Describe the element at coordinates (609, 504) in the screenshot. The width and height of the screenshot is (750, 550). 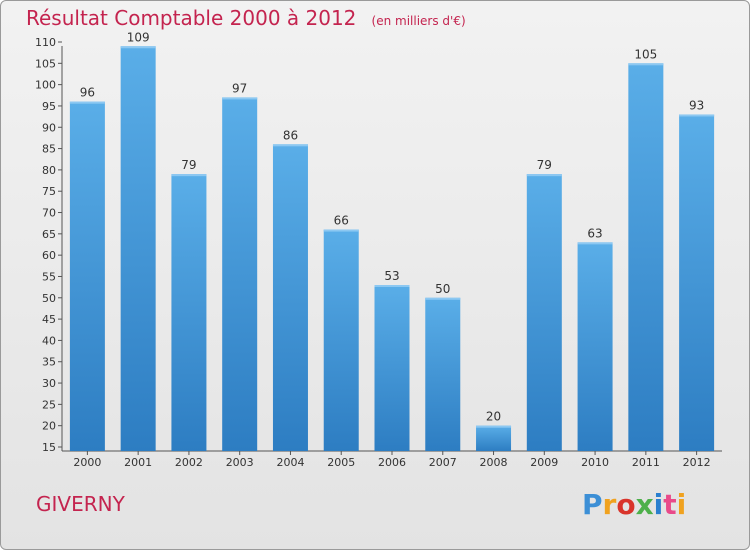
I see `logo-letter: r` at that location.